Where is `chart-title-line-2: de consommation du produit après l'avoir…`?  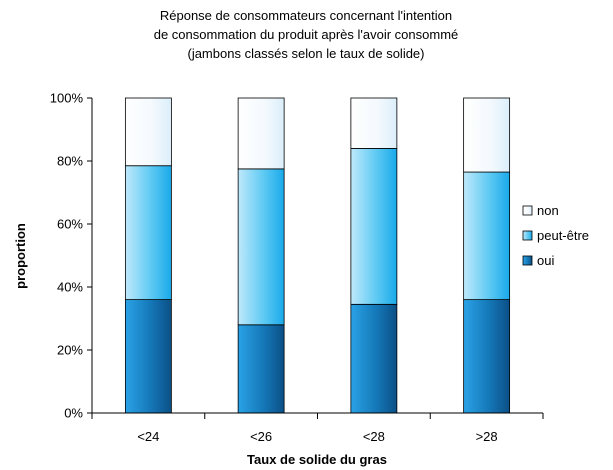
chart-title-line-2: de consommation du produit après l'avoir… is located at coordinates (306, 34).